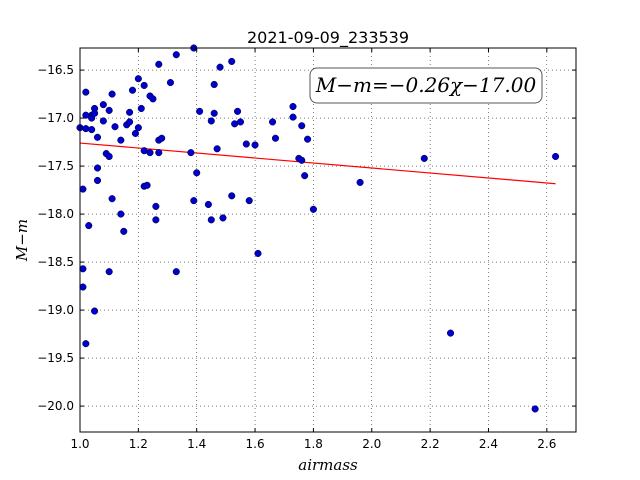 The image size is (640, 480). What do you see at coordinates (196, 444) in the screenshot?
I see `x-tick-label: 1.4` at bounding box center [196, 444].